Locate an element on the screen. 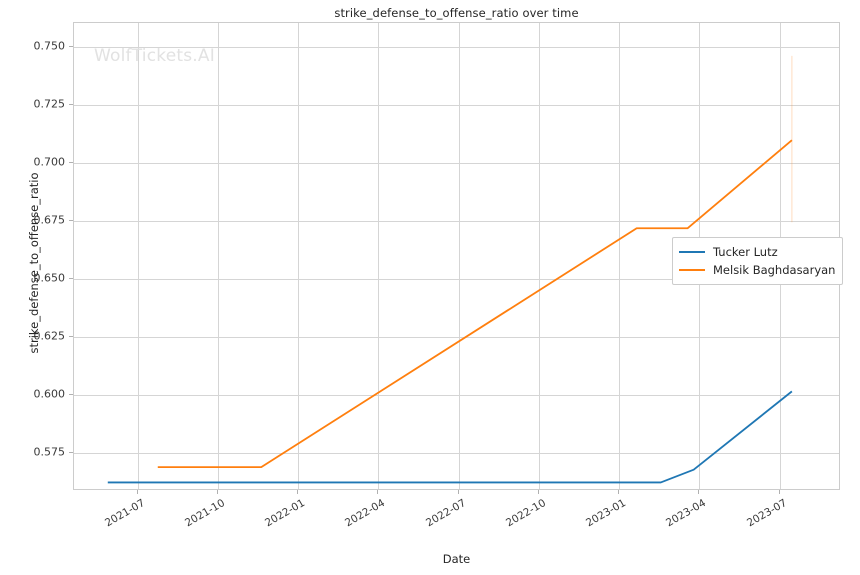  x-tick-label: 2022-10 is located at coordinates (525, 513).